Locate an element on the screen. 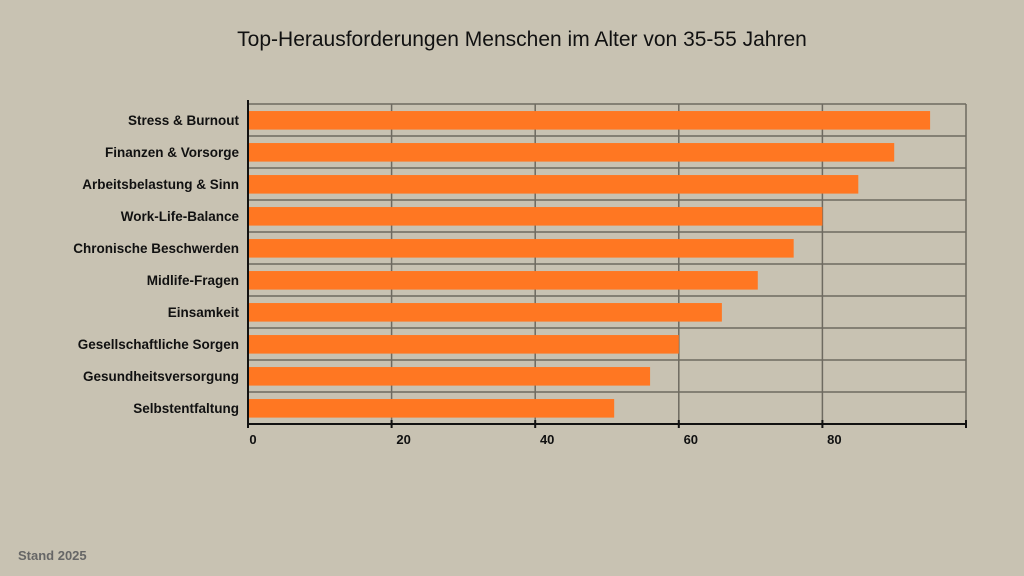 This screenshot has width=1024, height=576. x-tick-label: 20 is located at coordinates (403, 439).